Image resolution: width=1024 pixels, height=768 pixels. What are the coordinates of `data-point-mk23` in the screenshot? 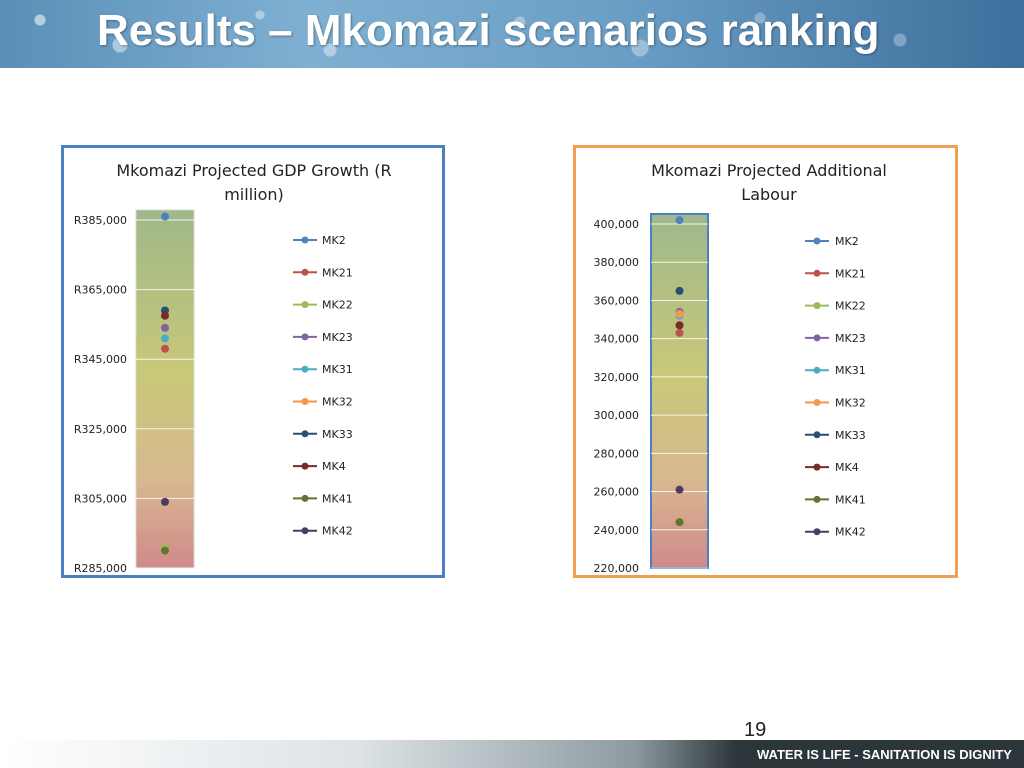 It's located at (165, 327).